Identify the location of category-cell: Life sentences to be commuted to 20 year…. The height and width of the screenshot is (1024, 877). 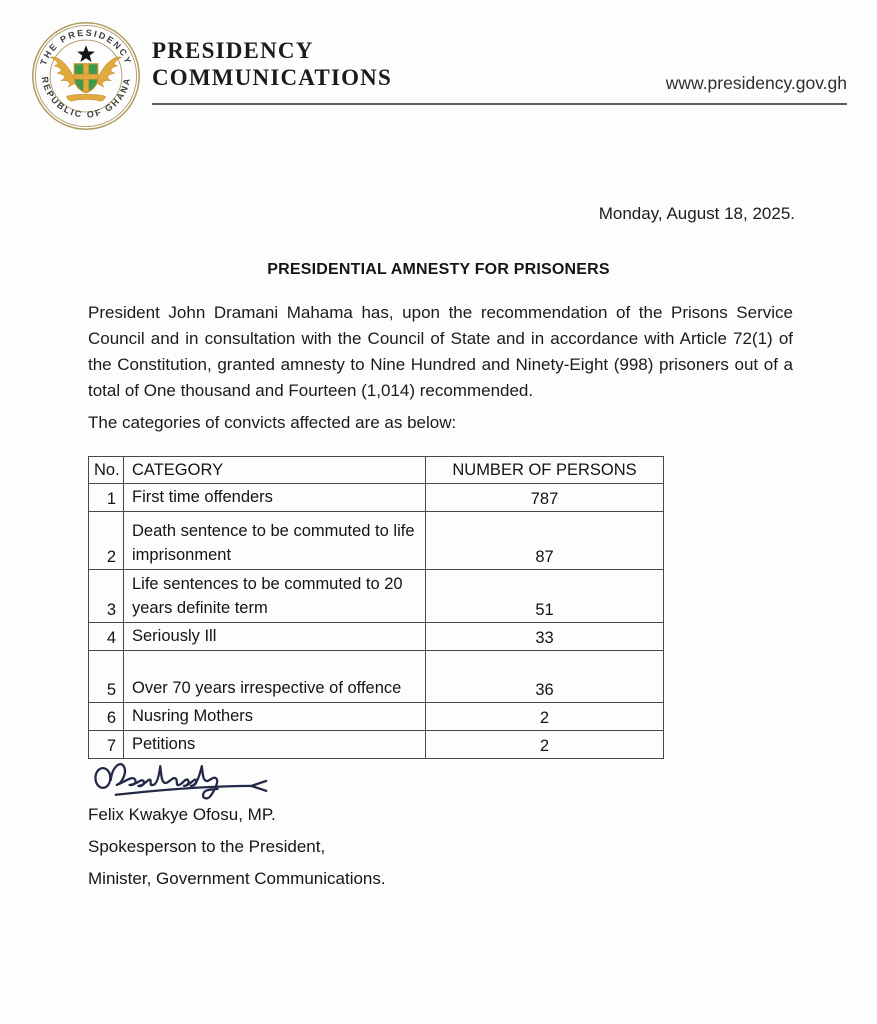
(274, 596).